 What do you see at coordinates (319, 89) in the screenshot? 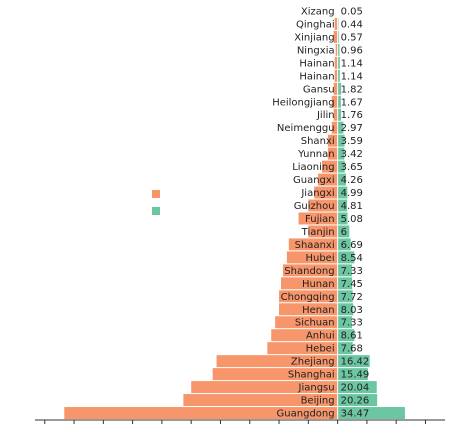
I see `category-label: Gansu` at bounding box center [319, 89].